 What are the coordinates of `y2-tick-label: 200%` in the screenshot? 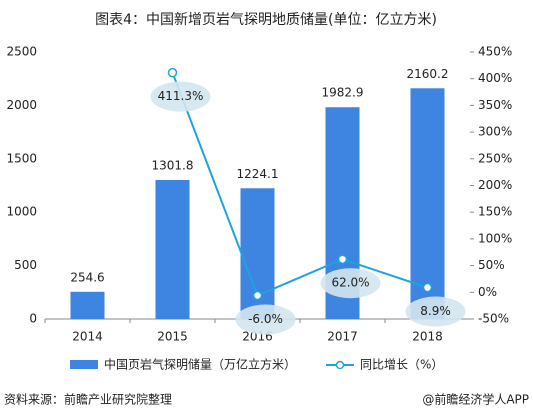 It's located at (495, 185).